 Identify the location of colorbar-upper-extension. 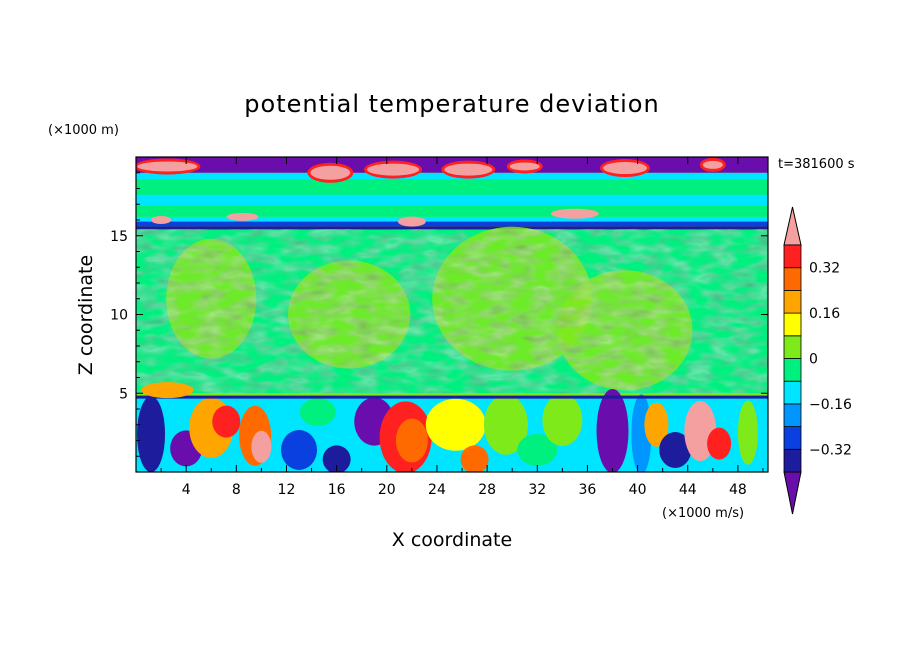
(792, 226).